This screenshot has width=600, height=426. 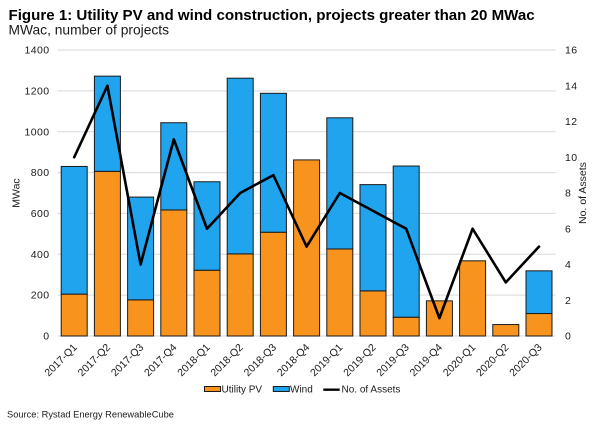 What do you see at coordinates (242, 390) in the screenshot?
I see `svg-text: Utility PV` at bounding box center [242, 390].